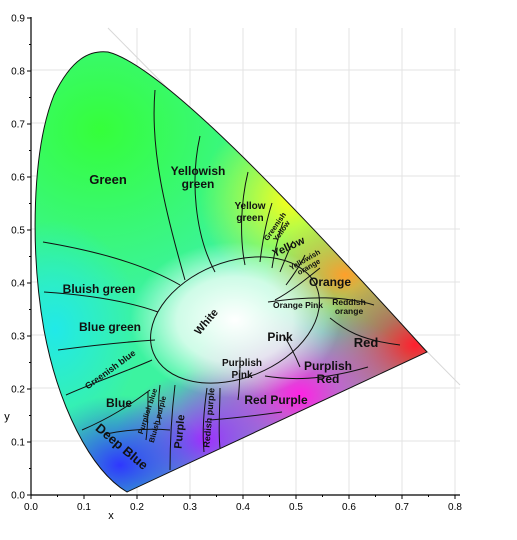 The height and width of the screenshot is (540, 517). What do you see at coordinates (328, 379) in the screenshot?
I see `label-purplish-red-2: Red` at bounding box center [328, 379].